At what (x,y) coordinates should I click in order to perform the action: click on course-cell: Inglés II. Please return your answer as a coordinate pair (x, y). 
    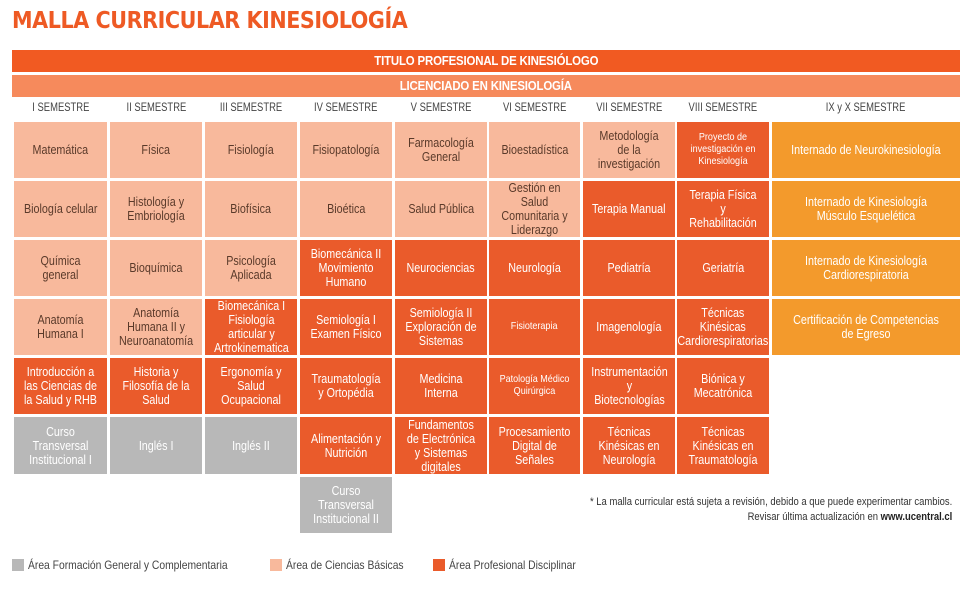
    Looking at the image, I should click on (251, 445).